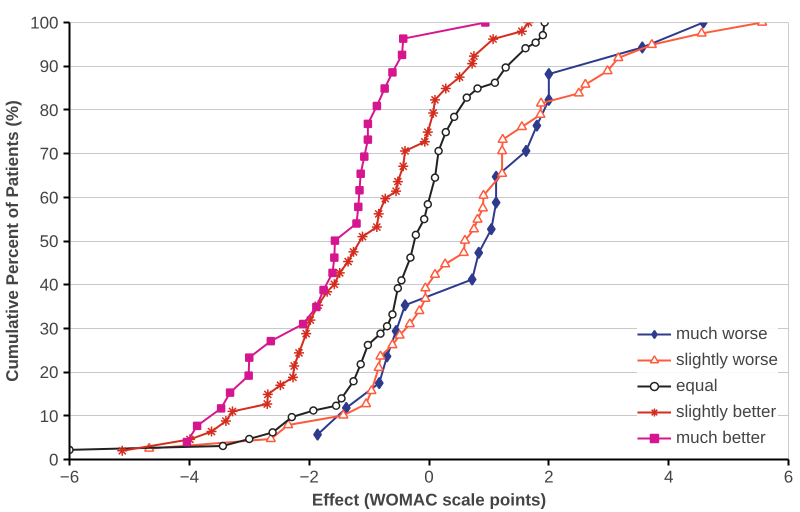 Image resolution: width=800 pixels, height=512 pixels. What do you see at coordinates (12, 241) in the screenshot?
I see `y-axis-title: Cumulative Percent of Patients (%)` at bounding box center [12, 241].